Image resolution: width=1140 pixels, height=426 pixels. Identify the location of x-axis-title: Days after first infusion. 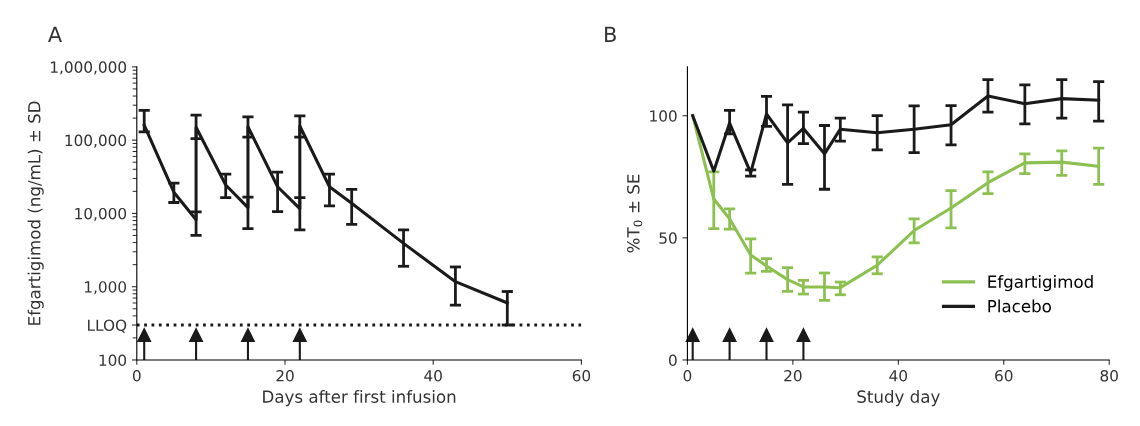
(359, 398).